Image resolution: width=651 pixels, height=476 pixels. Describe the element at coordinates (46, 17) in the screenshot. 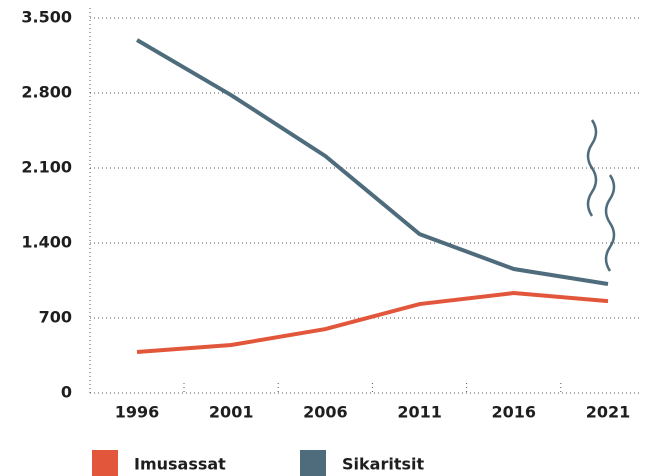

I see `y-tick-label: 3.500` at that location.